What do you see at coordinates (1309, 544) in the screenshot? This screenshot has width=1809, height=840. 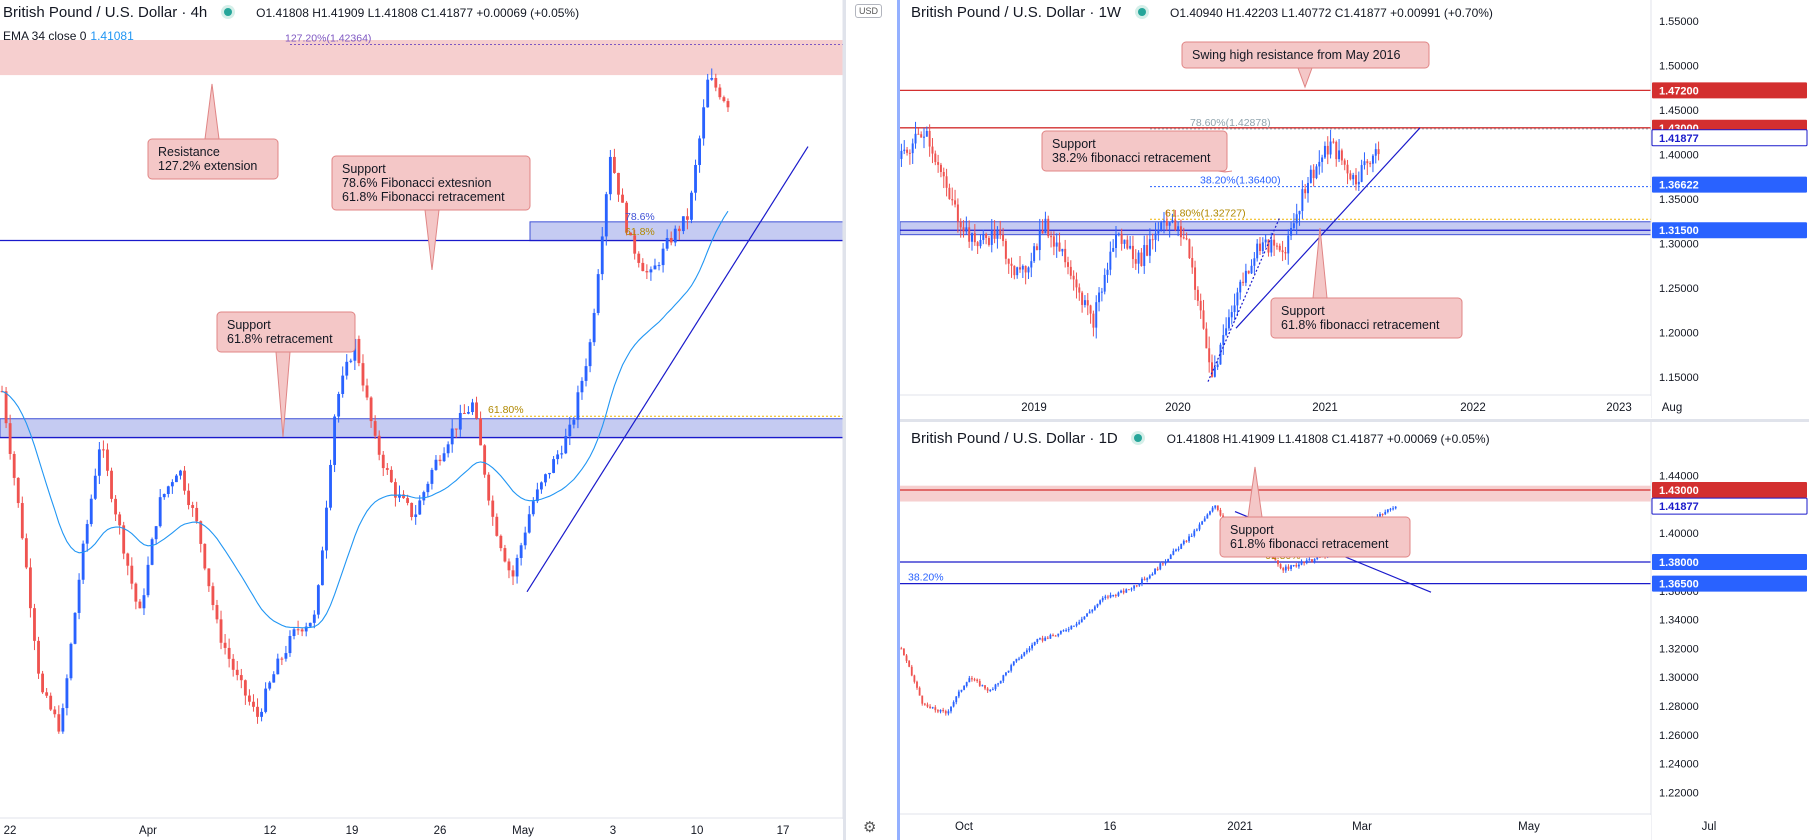 I see `callout-text: 61.8% fibonacci retracement` at bounding box center [1309, 544].